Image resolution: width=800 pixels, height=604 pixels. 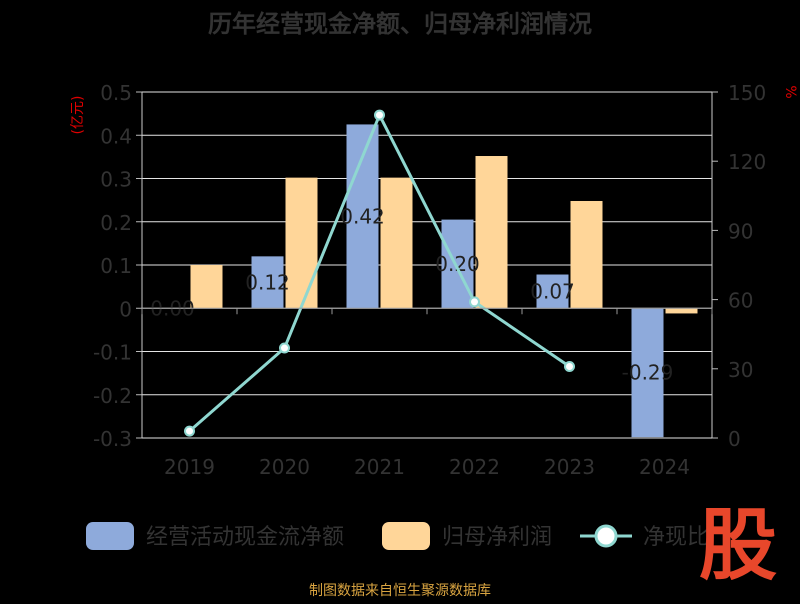 What do you see at coordinates (738, 546) in the screenshot?
I see `watermark-logo: 股` at bounding box center [738, 546].